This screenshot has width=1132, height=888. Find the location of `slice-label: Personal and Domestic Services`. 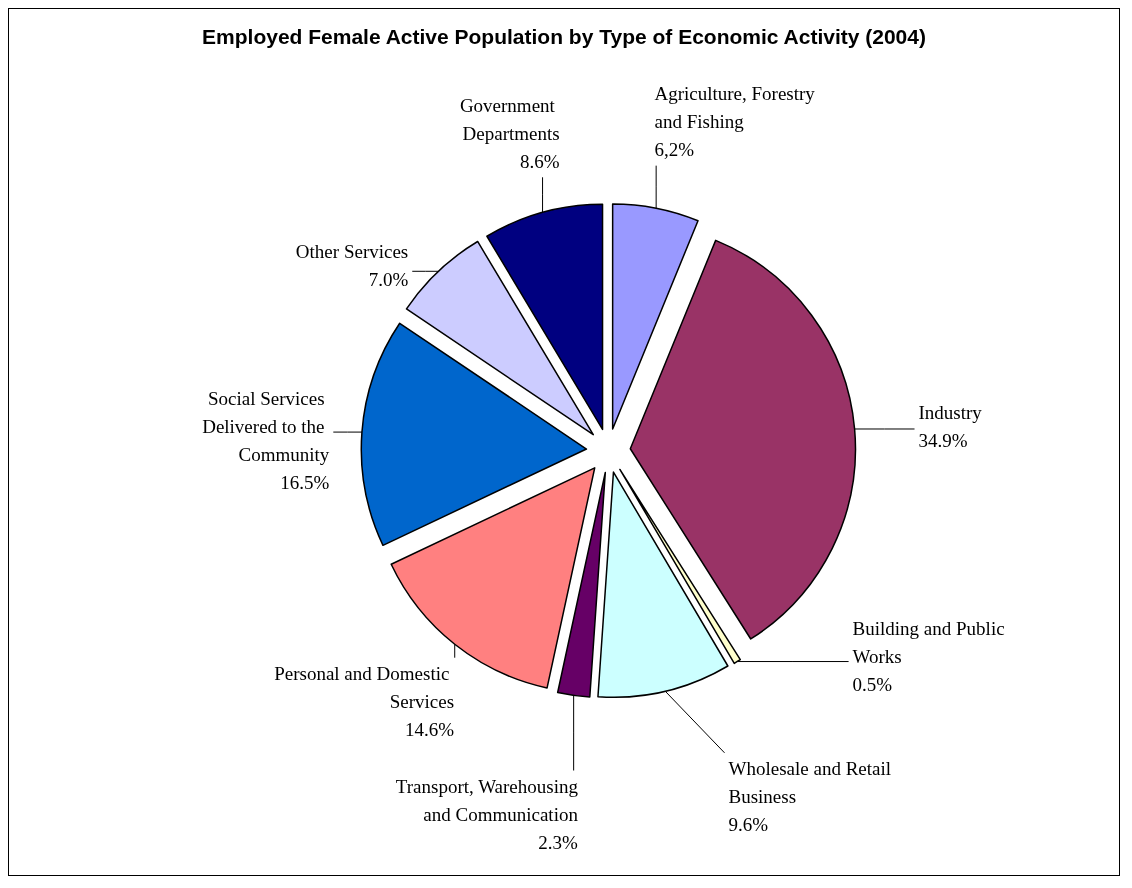

slice-label: Personal and Domestic Services is located at coordinates (364, 688).